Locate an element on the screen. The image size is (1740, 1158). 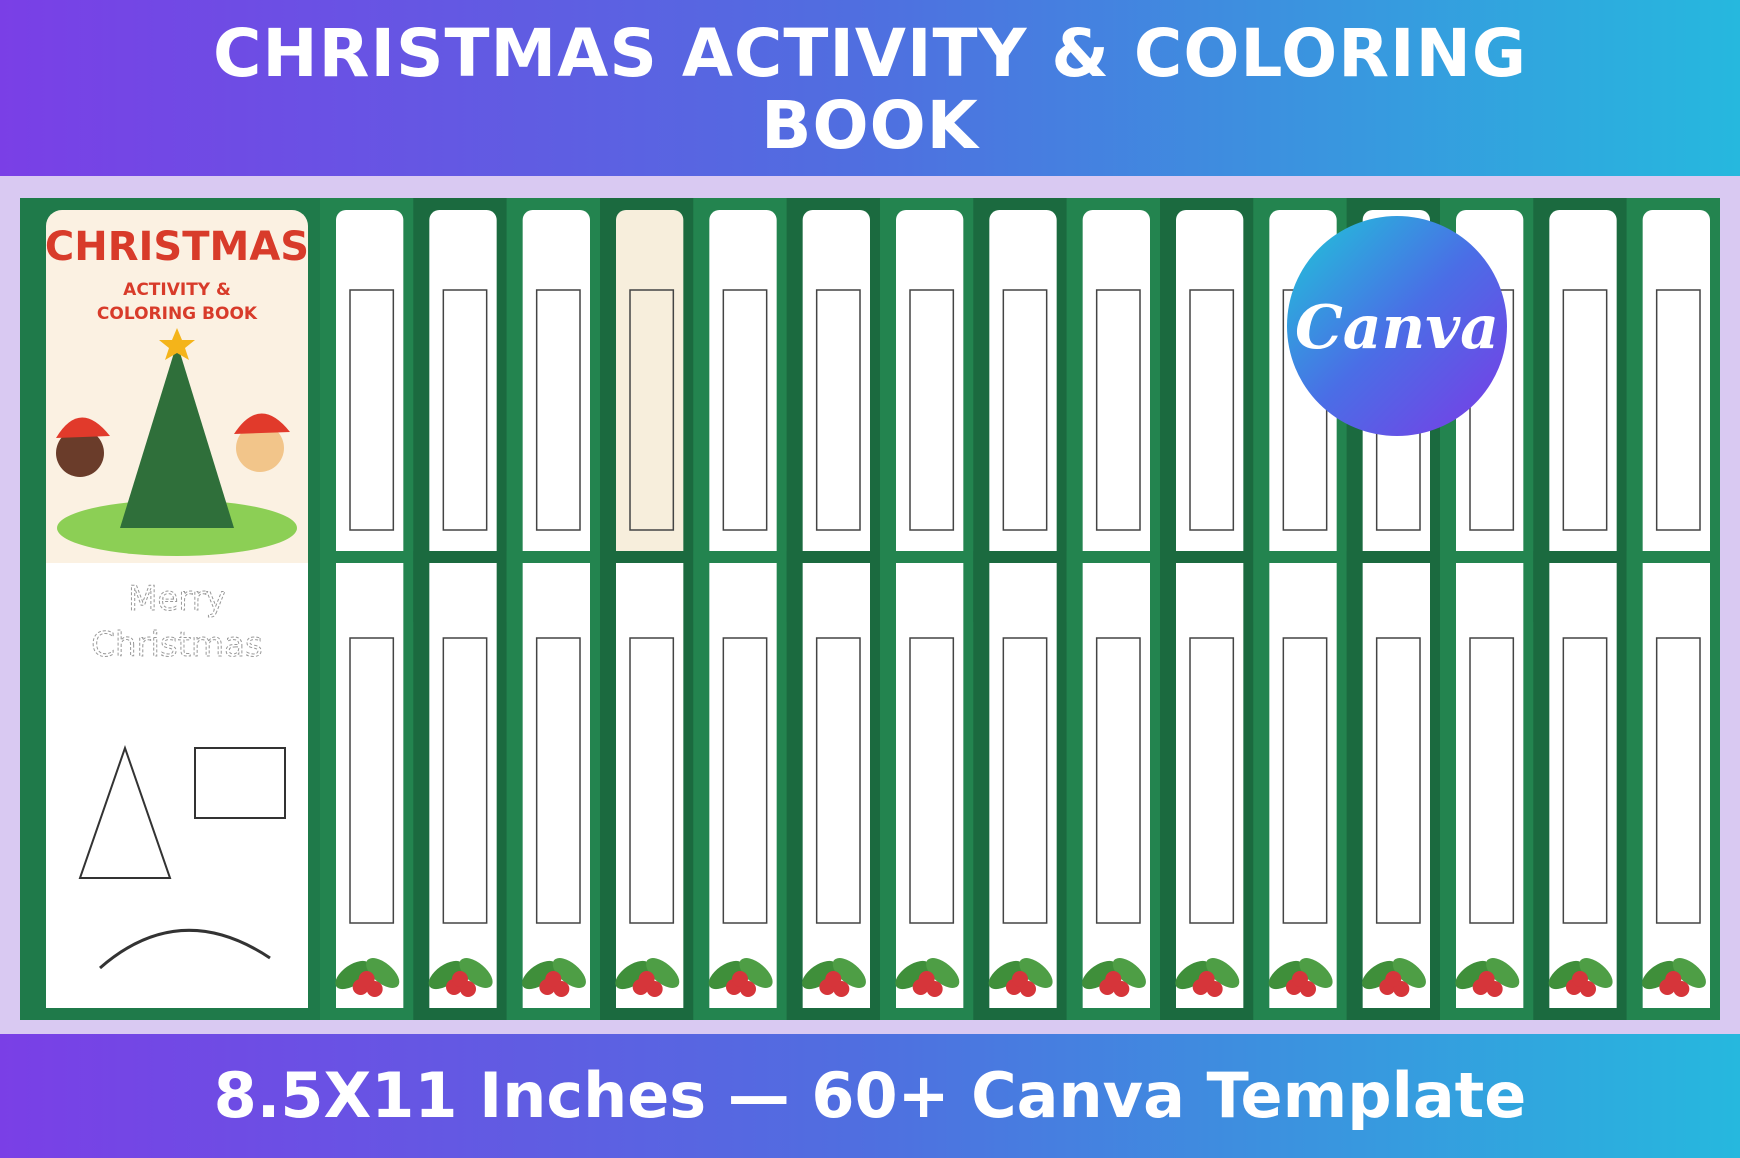
coloring-line: Merry is located at coordinates (177, 599).